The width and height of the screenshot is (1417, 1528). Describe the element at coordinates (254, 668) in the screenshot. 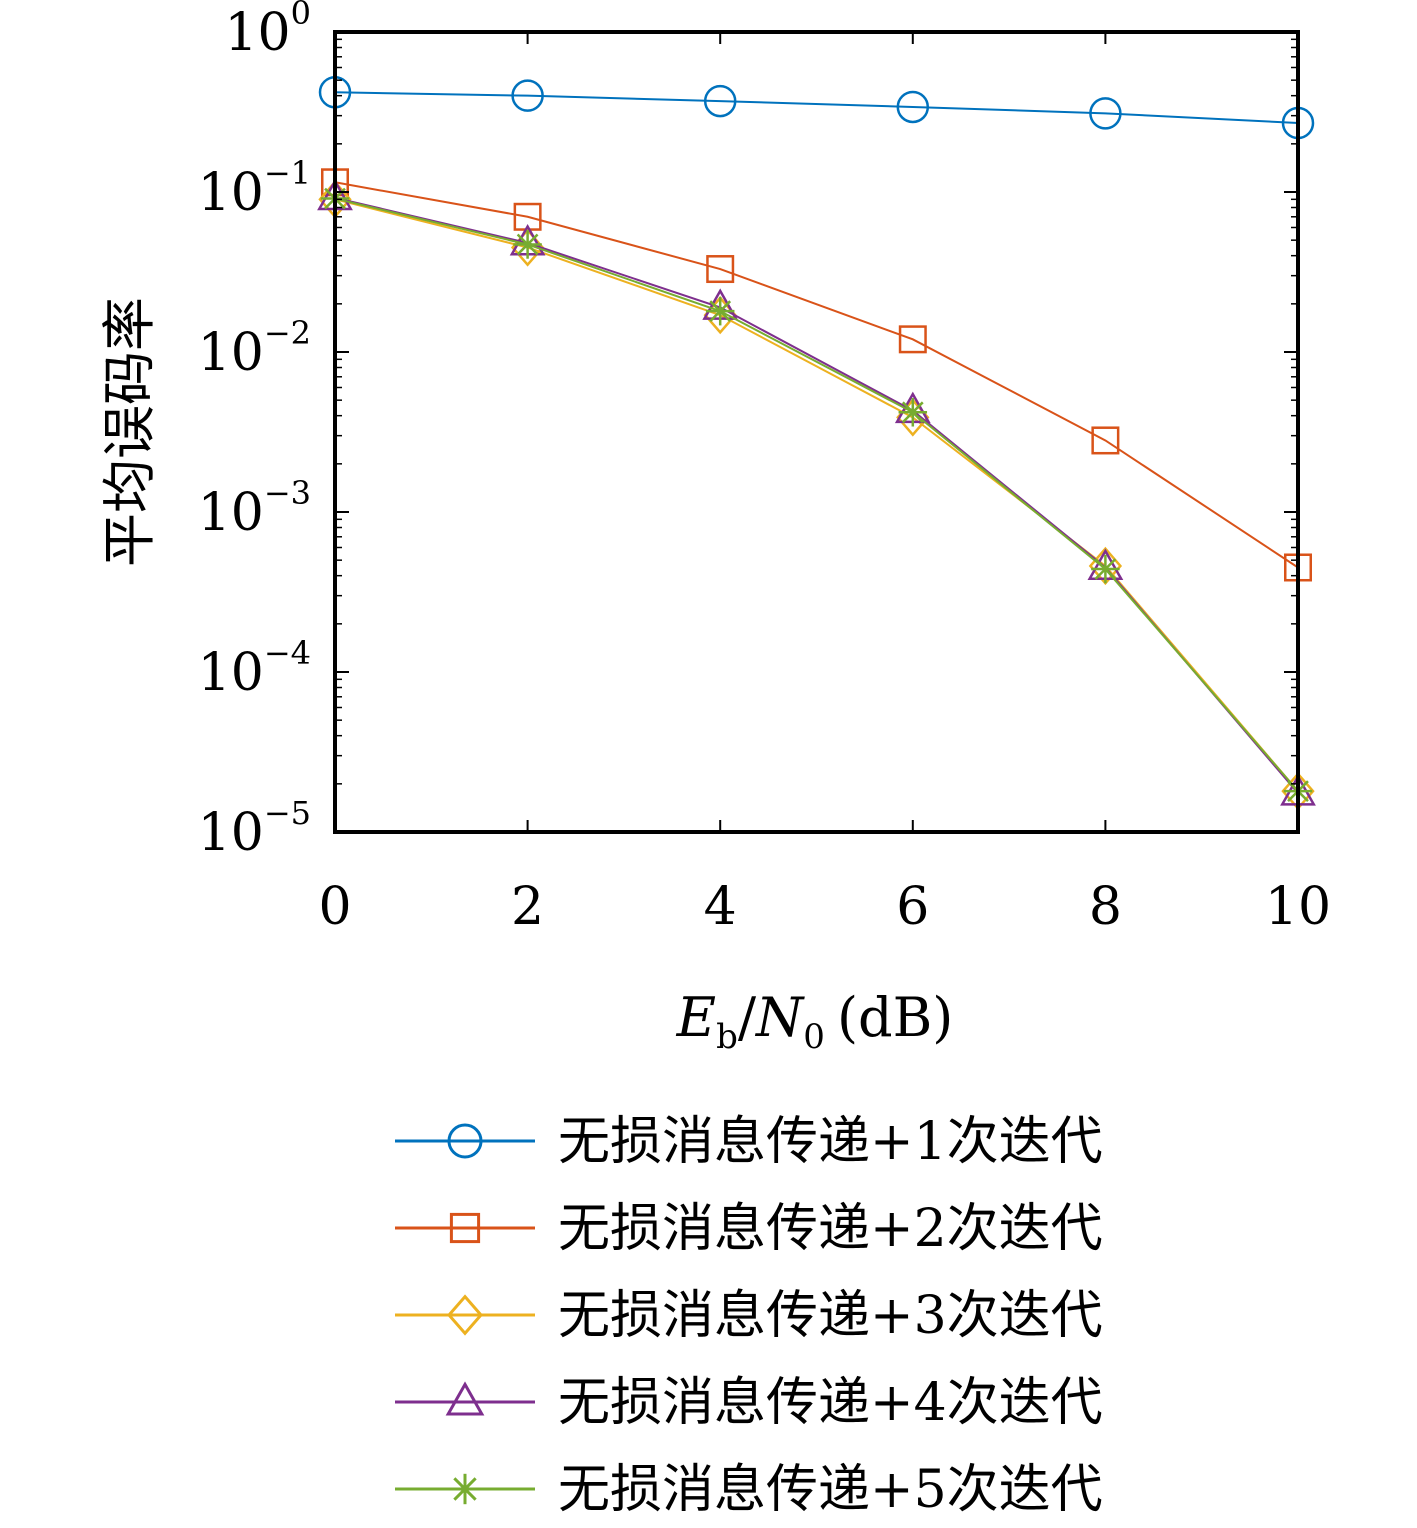

I see `y-tick-label: 10⁻⁴` at that location.